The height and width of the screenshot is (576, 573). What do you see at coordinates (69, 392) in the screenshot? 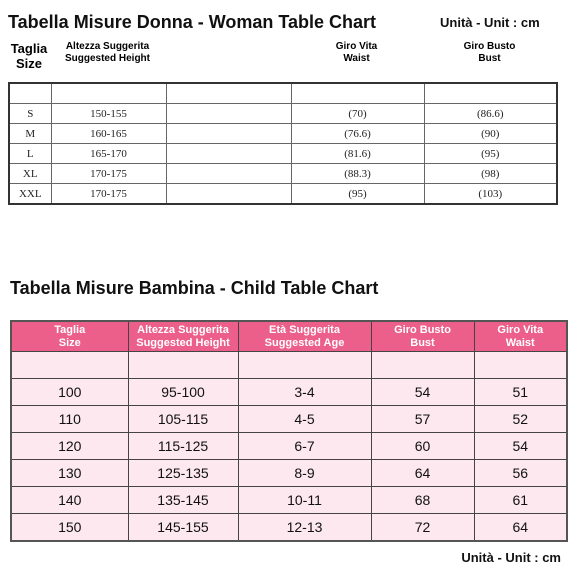
I see `cell: 100` at bounding box center [69, 392].